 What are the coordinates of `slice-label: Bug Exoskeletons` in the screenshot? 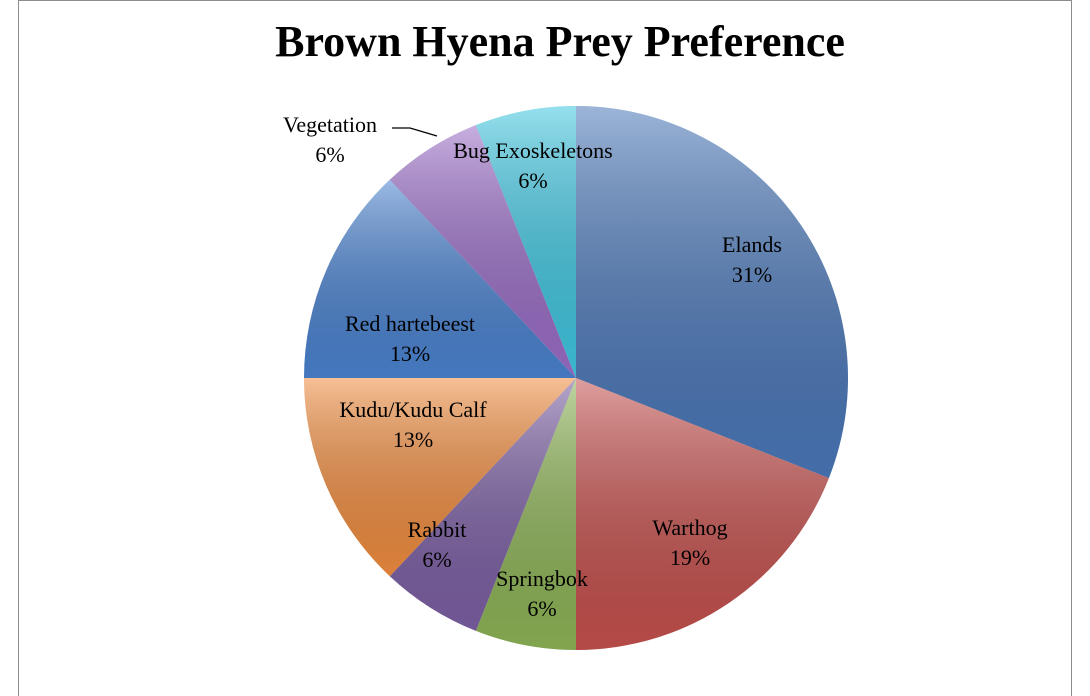 It's located at (533, 150).